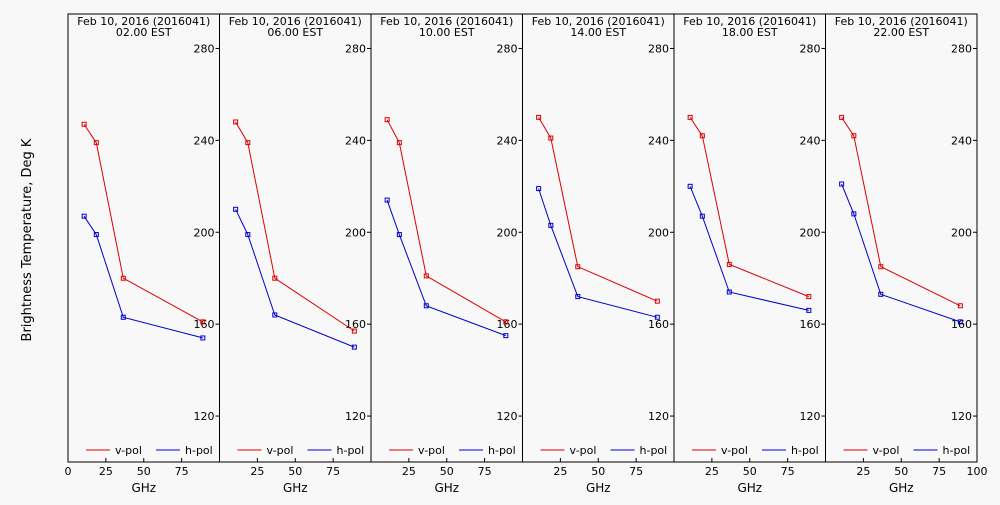 Image resolution: width=1000 pixels, height=505 pixels. Describe the element at coordinates (144, 32) in the screenshot. I see `panel-subtitle: 02.00 EST` at that location.